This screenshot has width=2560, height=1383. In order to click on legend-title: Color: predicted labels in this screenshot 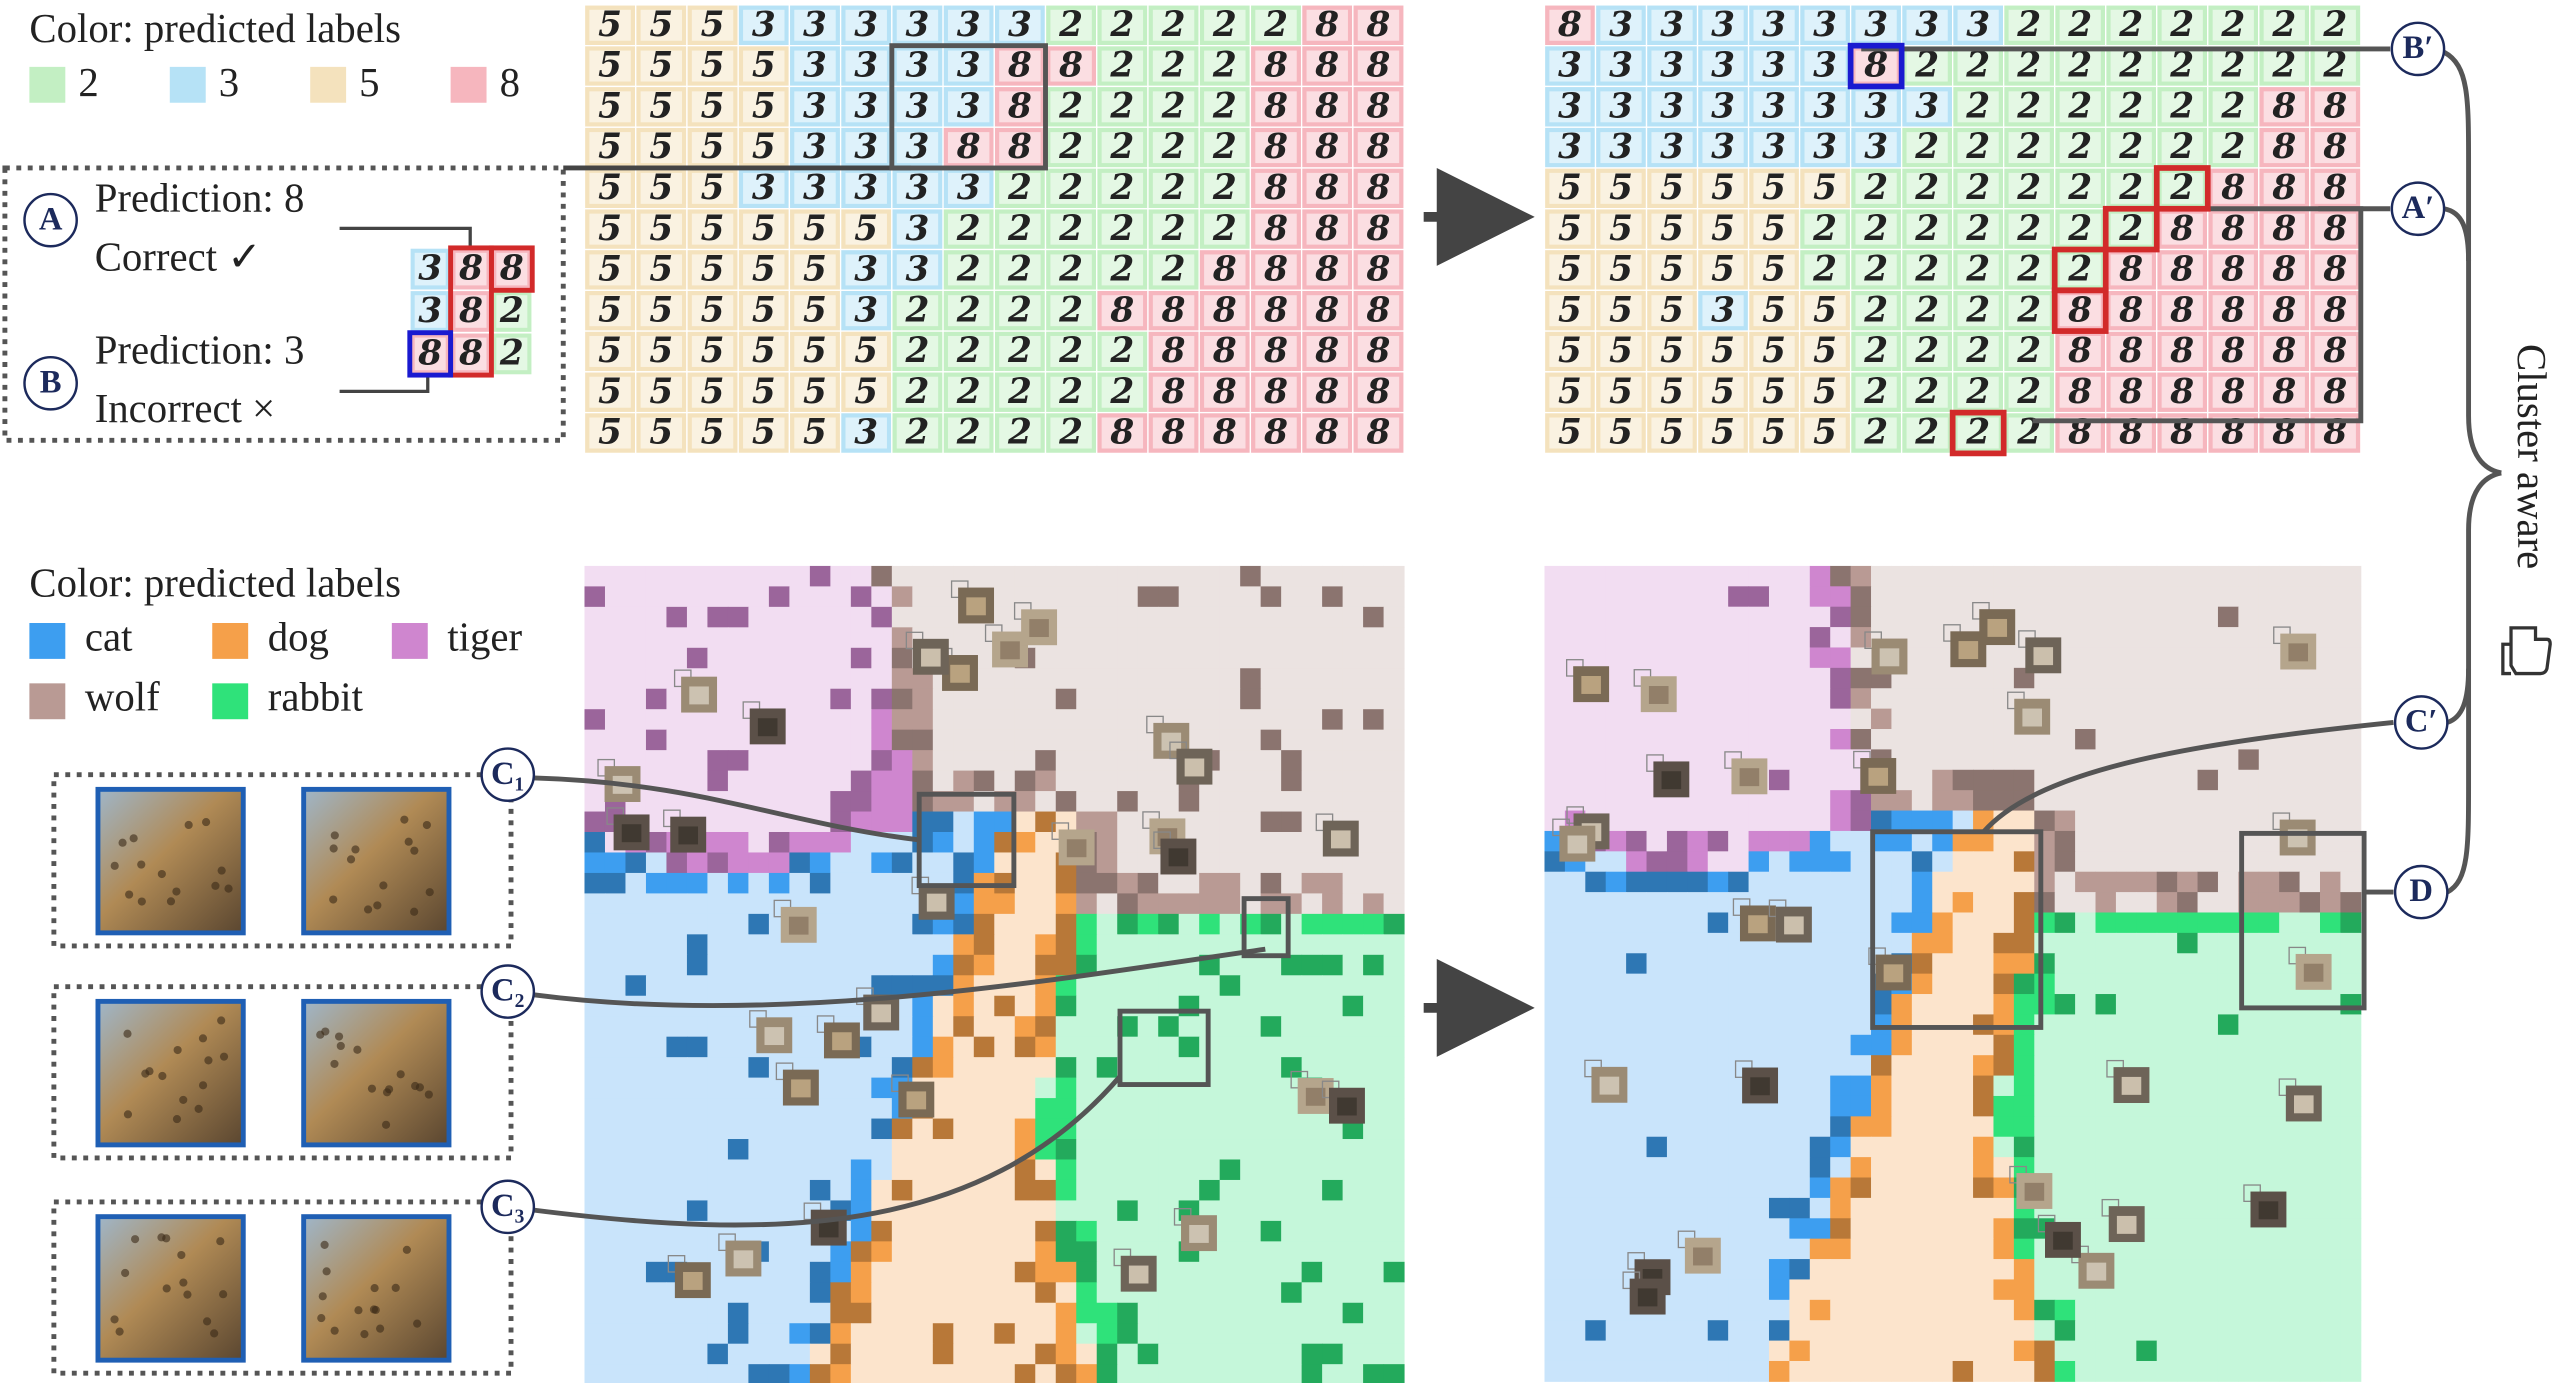, I will do `click(215, 28)`.